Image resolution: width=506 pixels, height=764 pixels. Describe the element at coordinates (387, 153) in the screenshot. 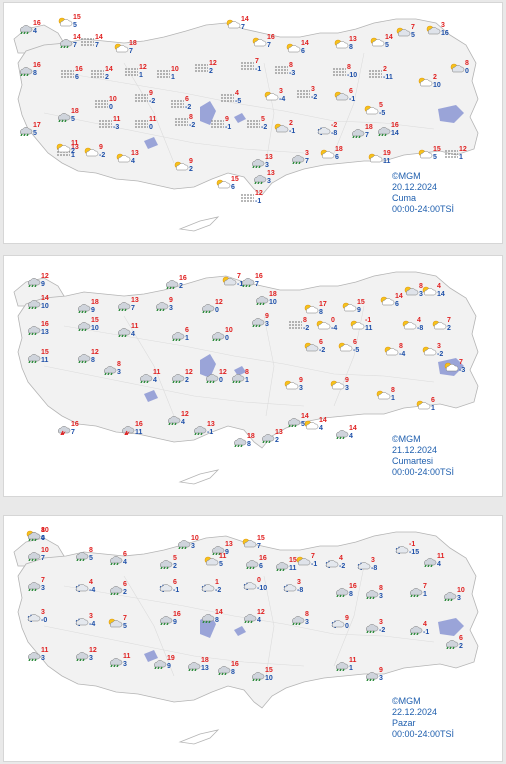

I see `max-temp: 19` at that location.